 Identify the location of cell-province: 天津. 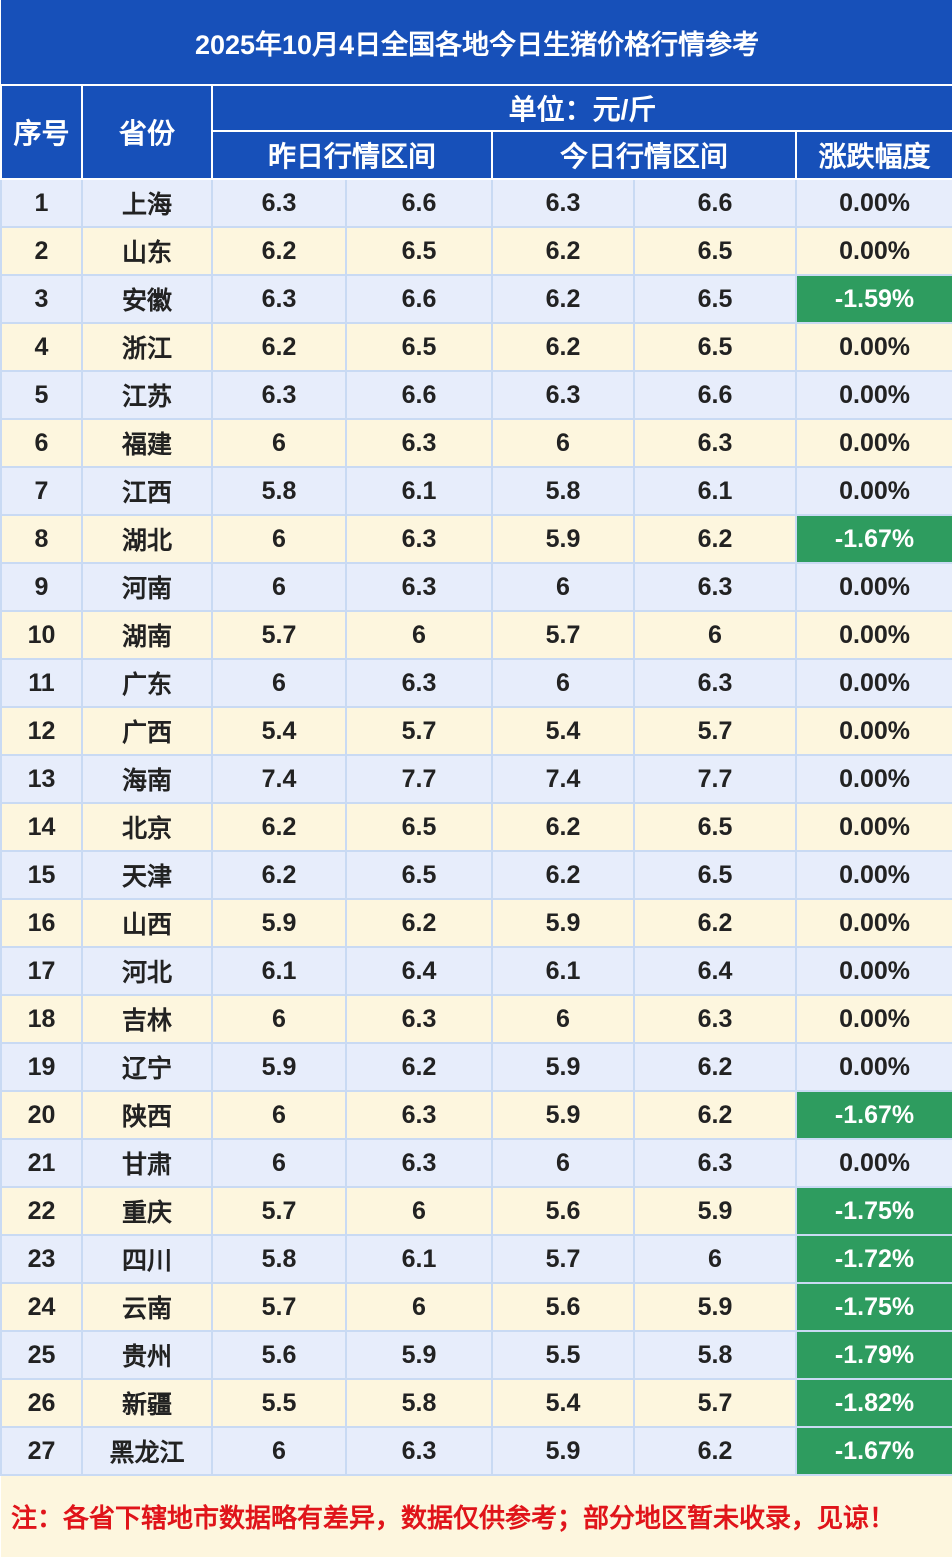
(147, 875).